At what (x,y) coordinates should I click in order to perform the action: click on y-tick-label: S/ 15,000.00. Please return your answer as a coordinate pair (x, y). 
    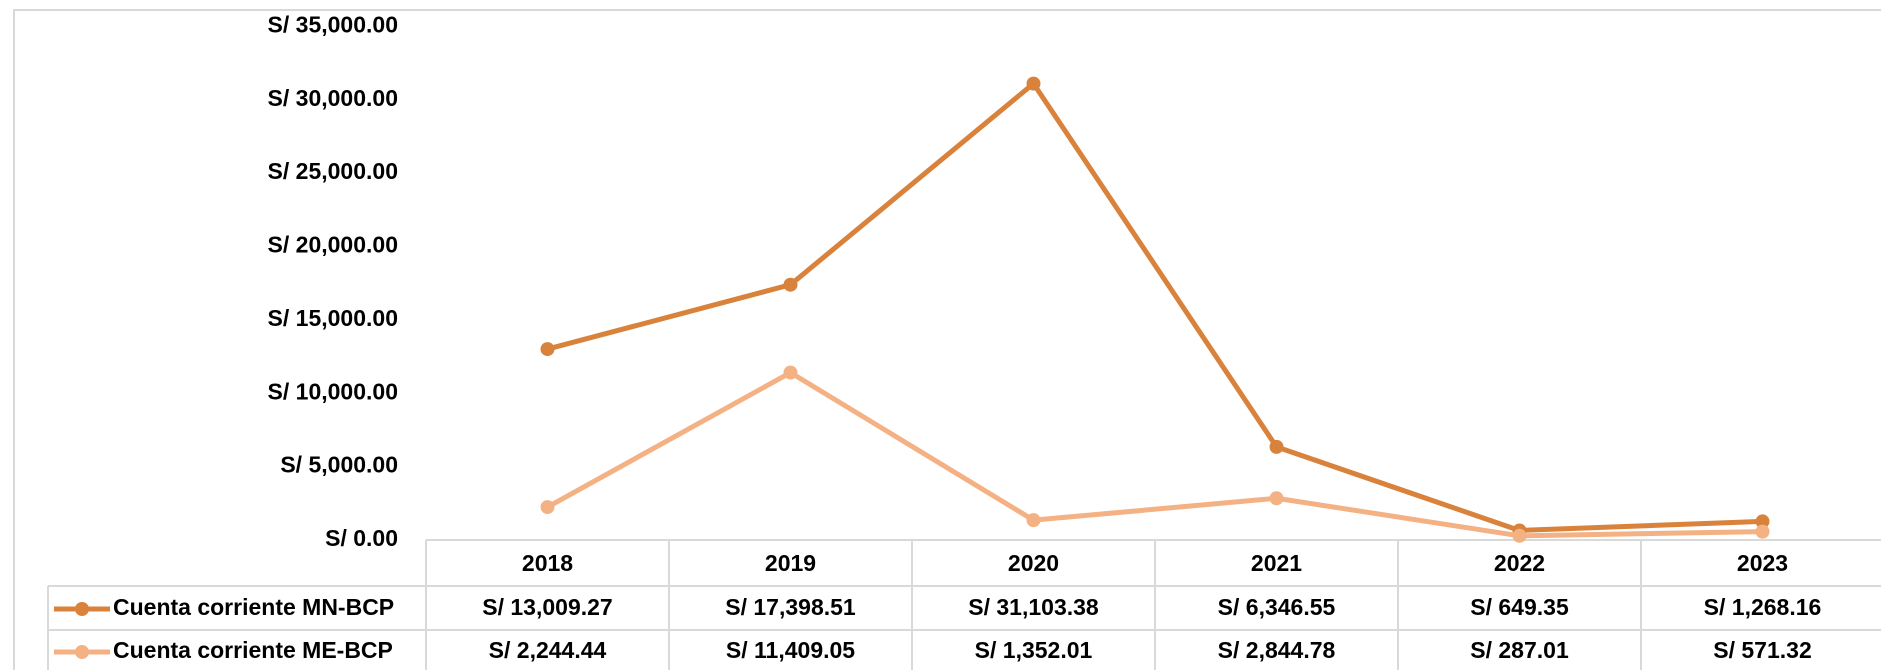
    Looking at the image, I should click on (333, 318).